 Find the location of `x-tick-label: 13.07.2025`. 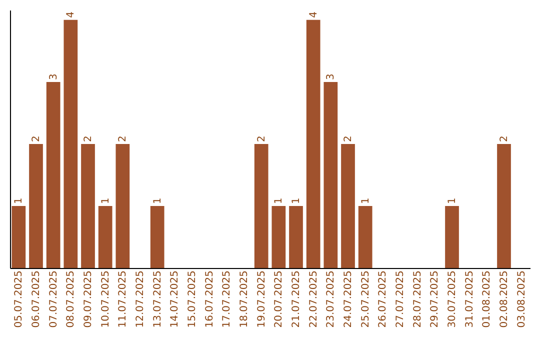

x-tick-label: 13.07.2025 is located at coordinates (158, 299).